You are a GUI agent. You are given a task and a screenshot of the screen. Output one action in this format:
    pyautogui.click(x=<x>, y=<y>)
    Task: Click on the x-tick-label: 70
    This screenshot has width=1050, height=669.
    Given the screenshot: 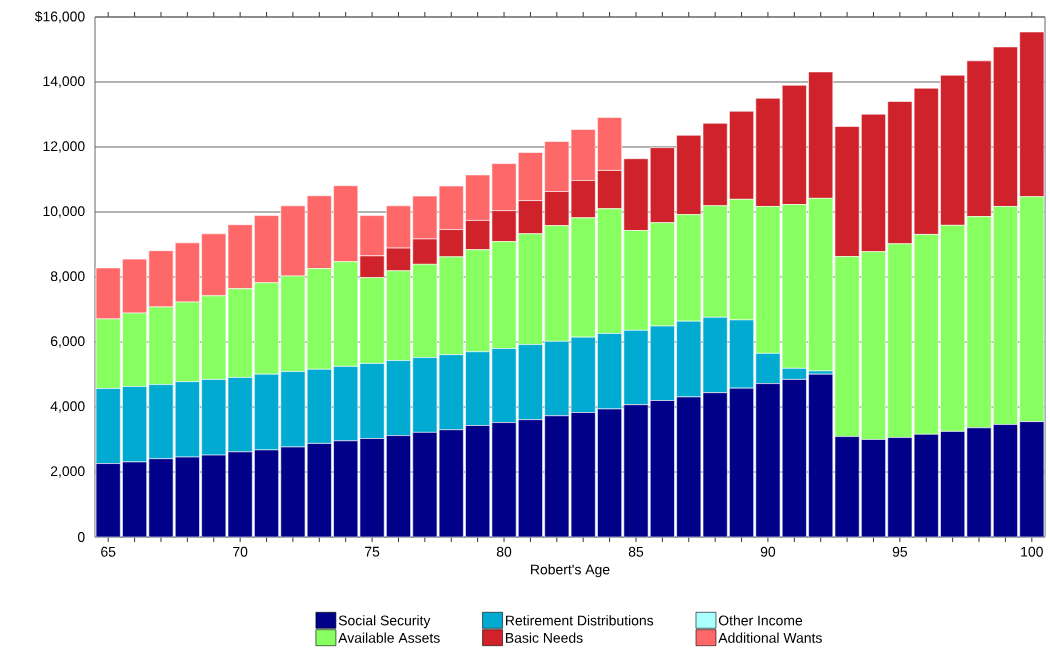 What is the action you would take?
    pyautogui.click(x=240, y=551)
    